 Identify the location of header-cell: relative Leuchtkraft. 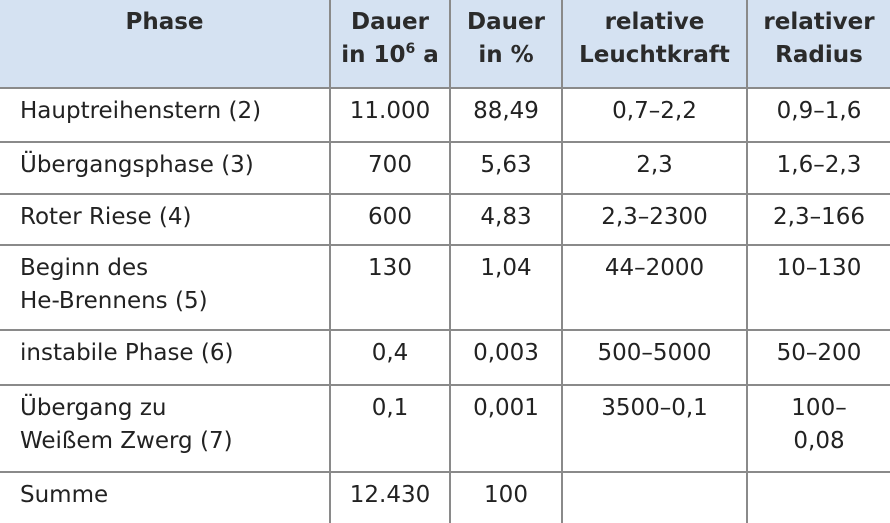
(654, 44).